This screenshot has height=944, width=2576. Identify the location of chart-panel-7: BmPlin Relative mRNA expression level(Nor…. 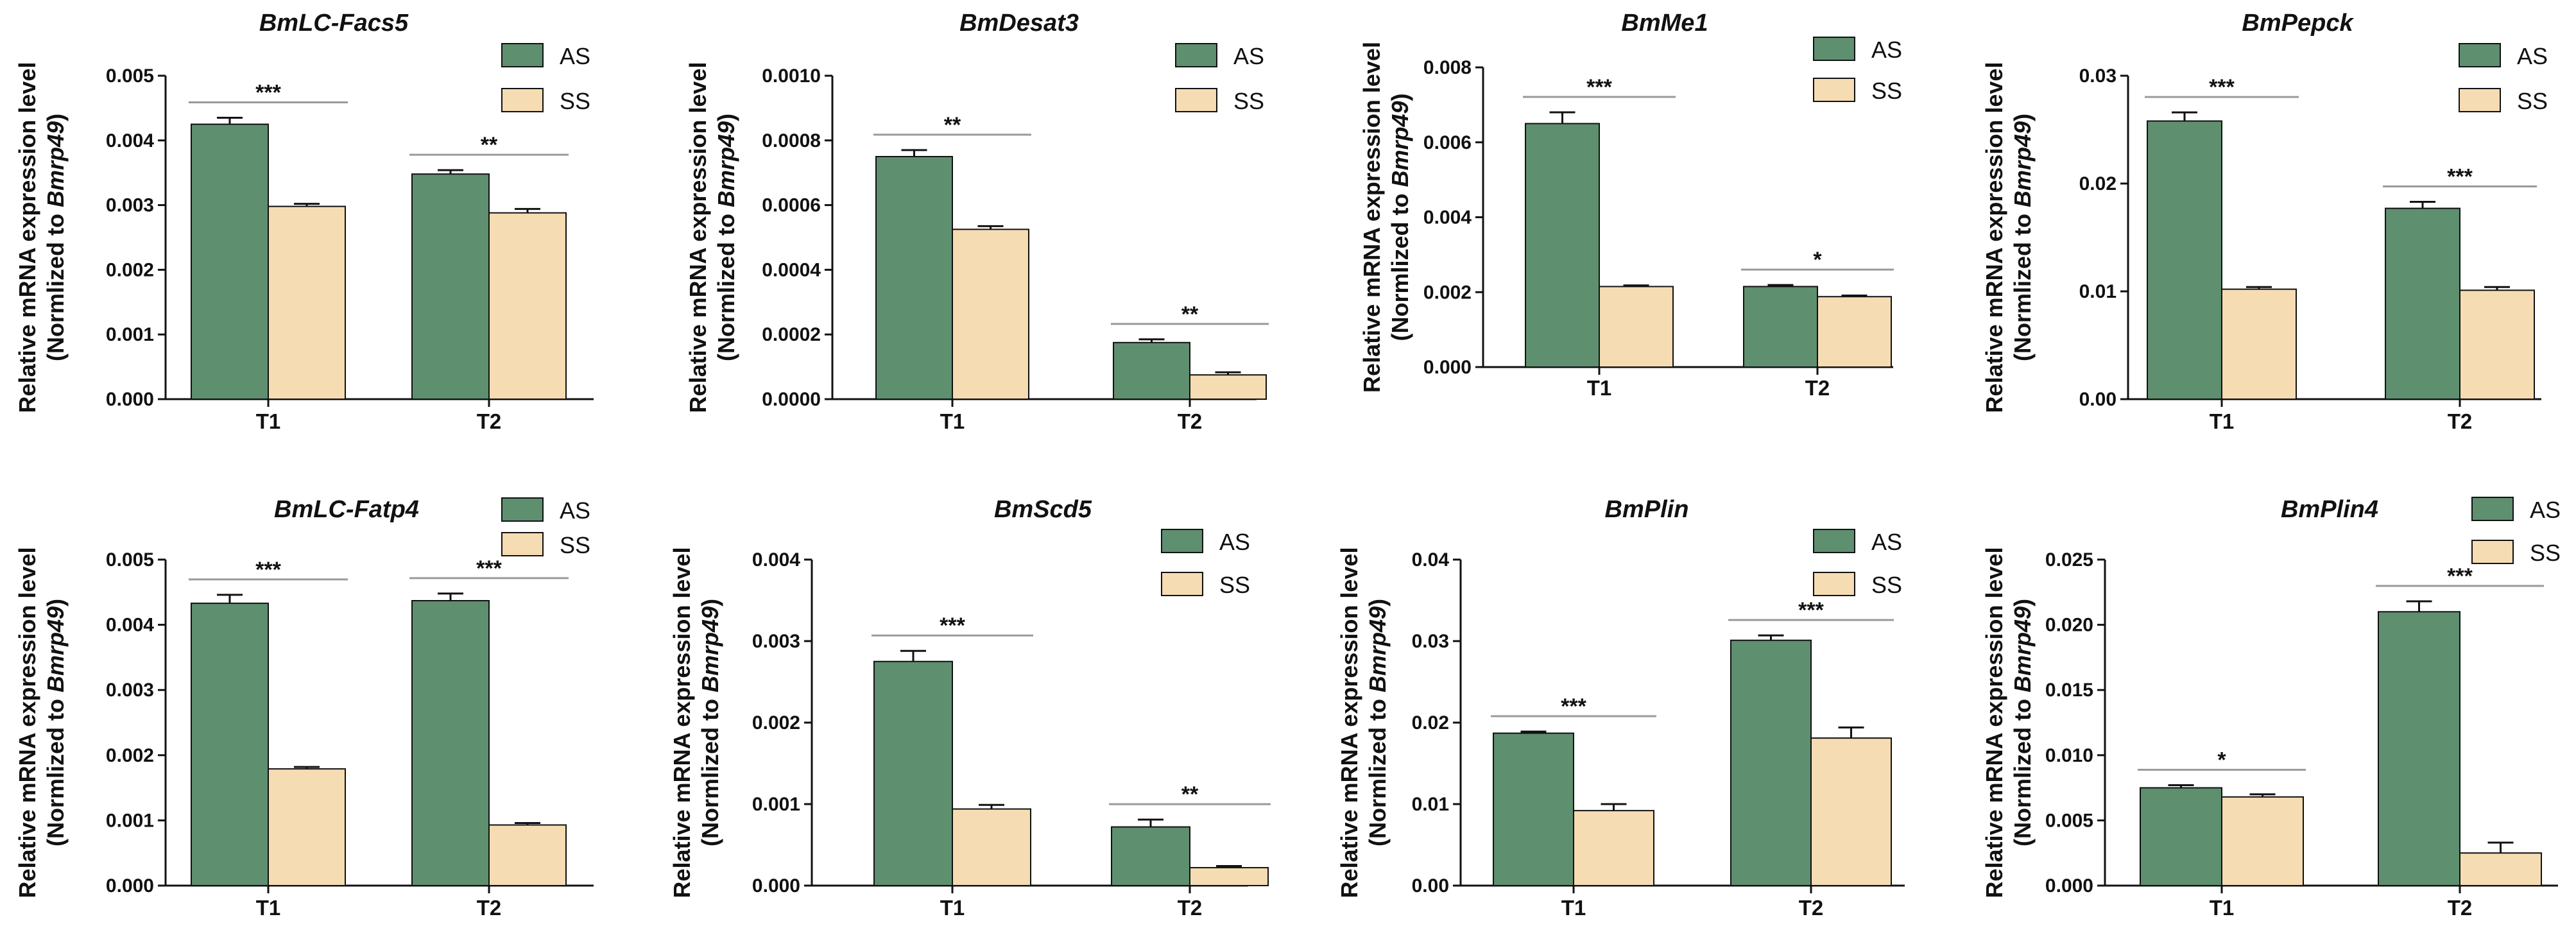
(1620, 708).